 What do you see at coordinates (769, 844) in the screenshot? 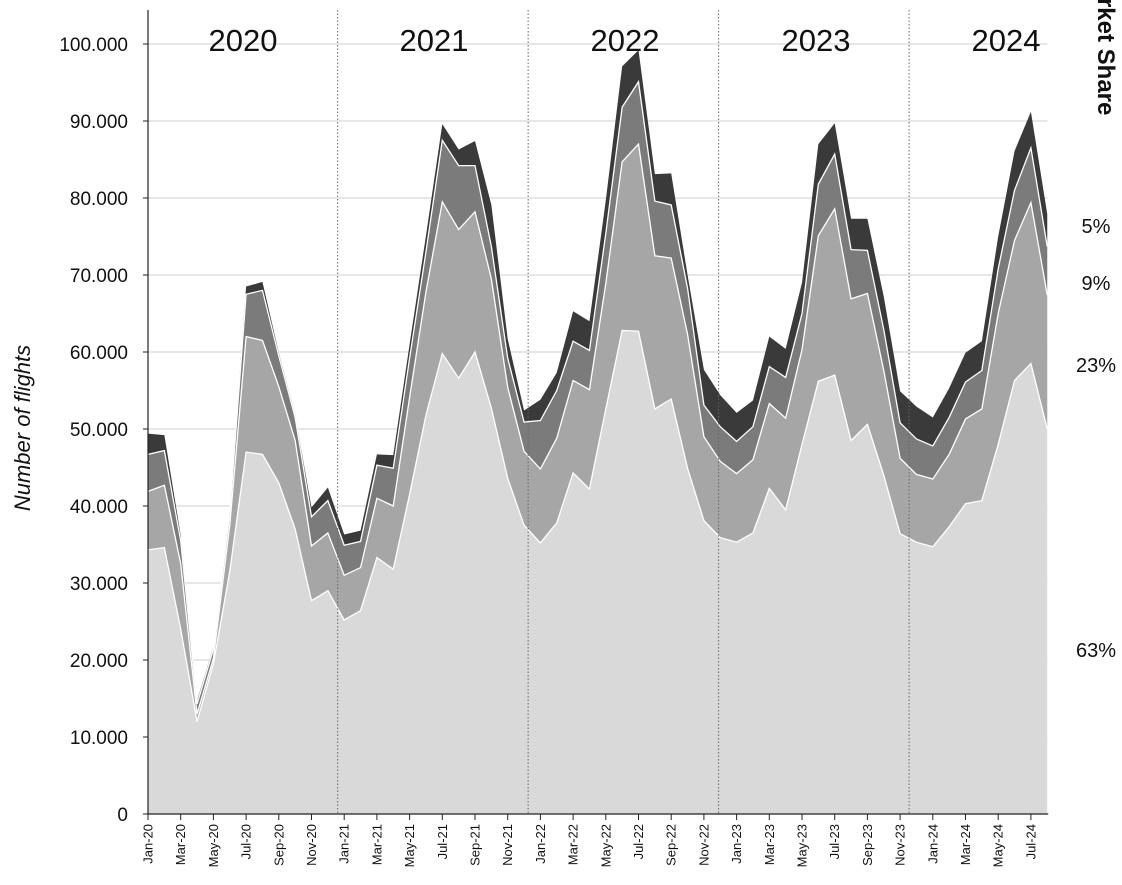
I see `x-tick-label: Mar-23` at bounding box center [769, 844].